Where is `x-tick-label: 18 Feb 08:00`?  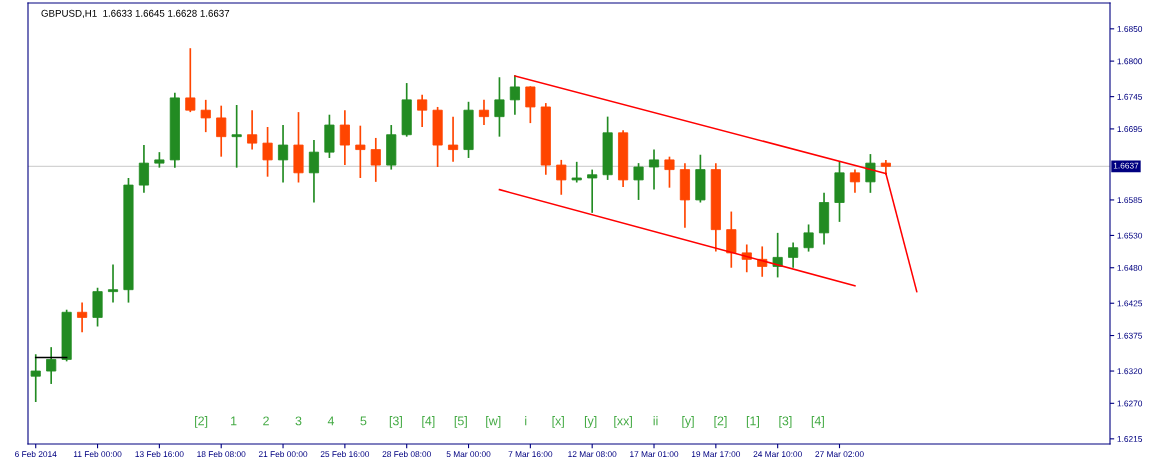 x-tick-label: 18 Feb 08:00 is located at coordinates (221, 454).